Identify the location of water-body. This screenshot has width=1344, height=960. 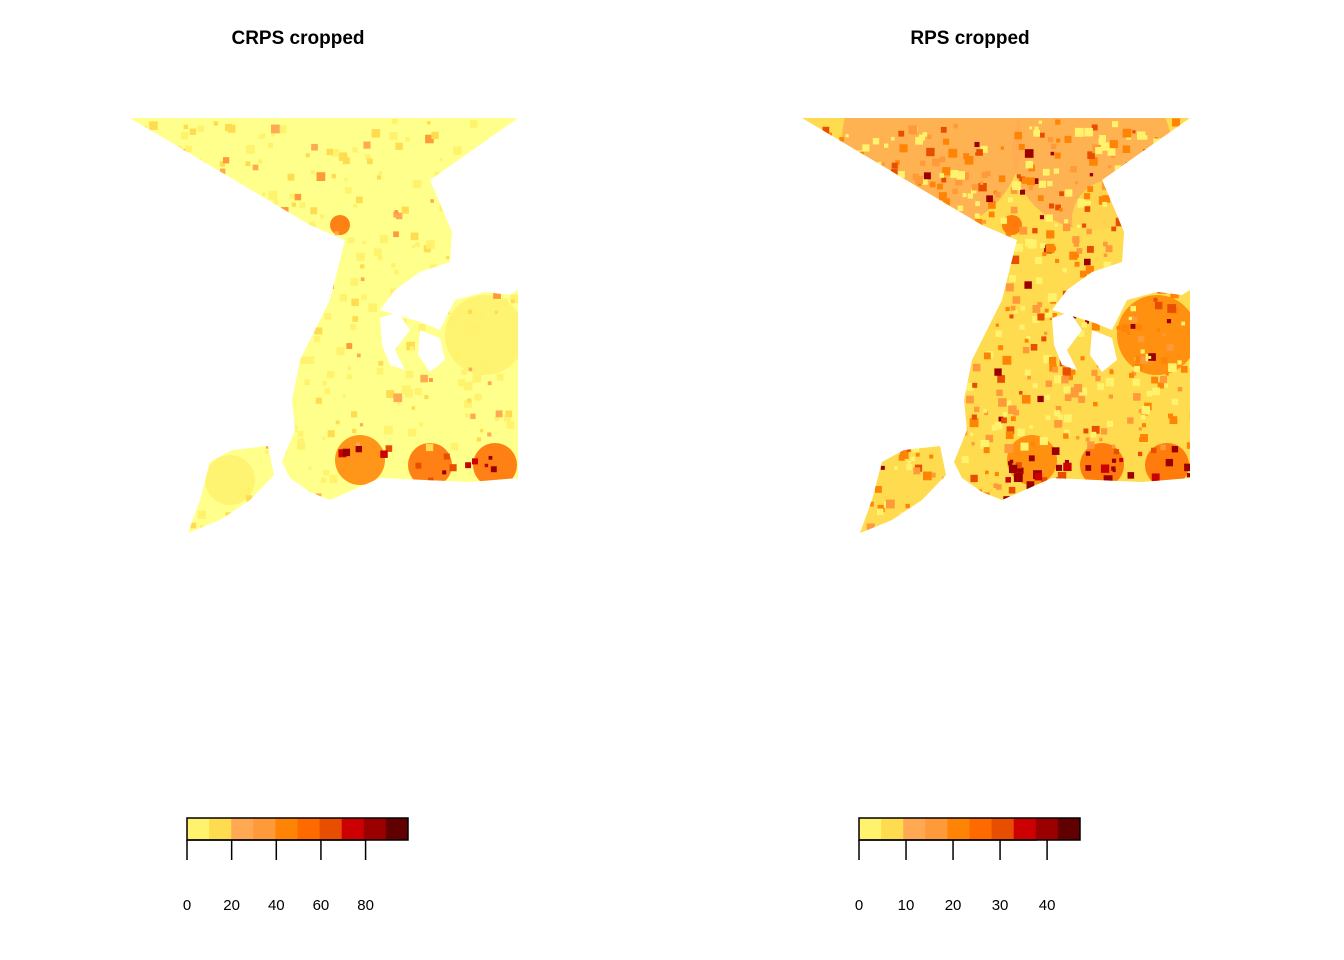
(1103, 351).